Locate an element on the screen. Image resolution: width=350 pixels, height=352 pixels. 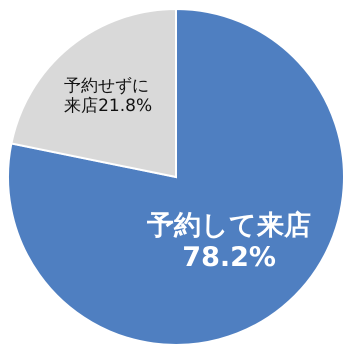
slice-label: 予約せずに来店21.8% is located at coordinates (109, 96).